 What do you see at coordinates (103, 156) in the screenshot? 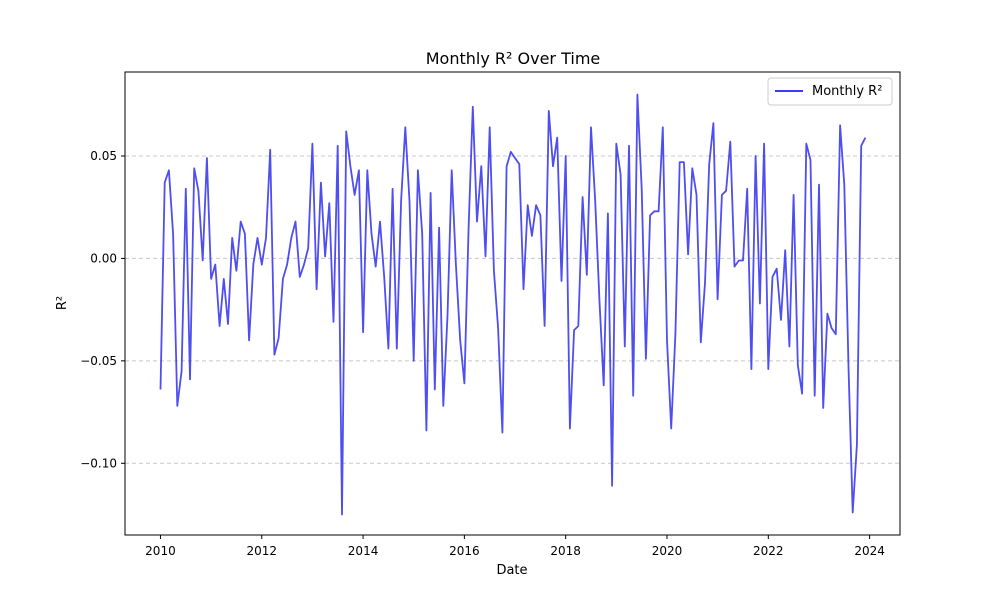
I see `y-tick-label: 0.05` at bounding box center [103, 156].